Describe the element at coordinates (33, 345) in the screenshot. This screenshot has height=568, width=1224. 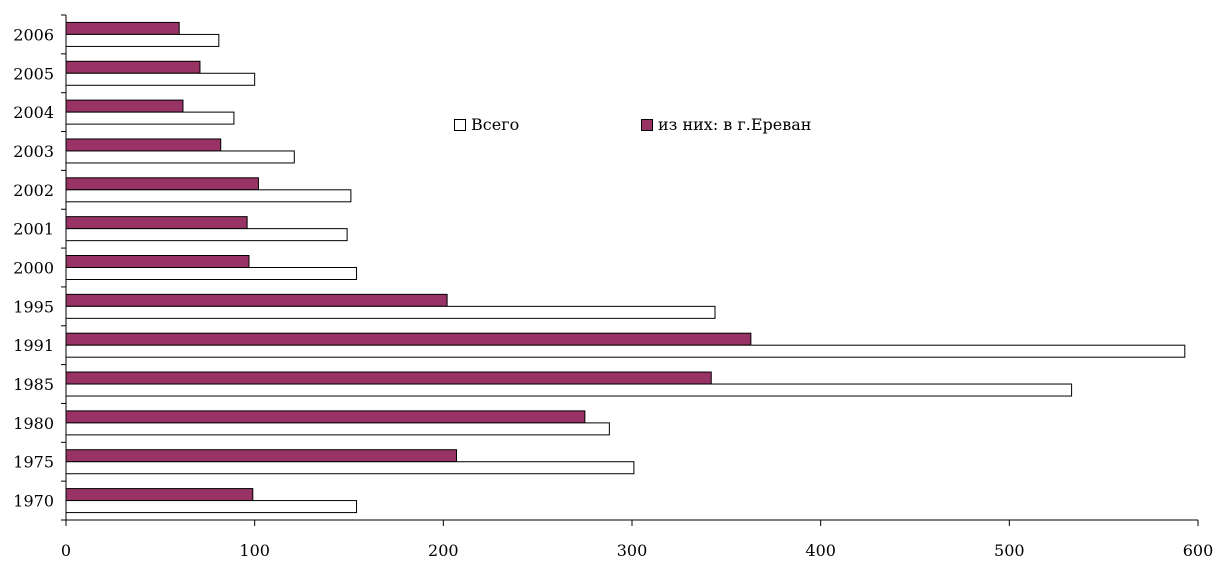
I see `y-tick-label: 1991` at that location.